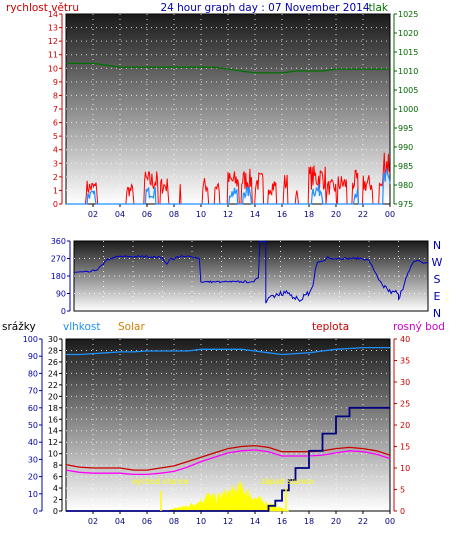  What do you see at coordinates (405, 447) in the screenshot?
I see `temperature-axis-tick-label: 15` at bounding box center [405, 447].